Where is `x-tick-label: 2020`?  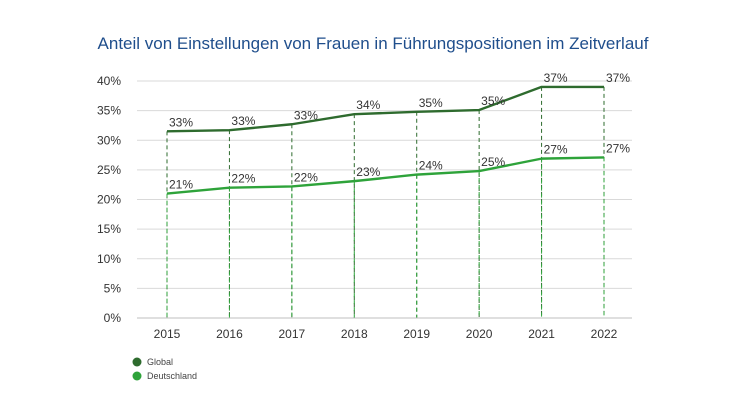 x-tick-label: 2020 is located at coordinates (479, 334).